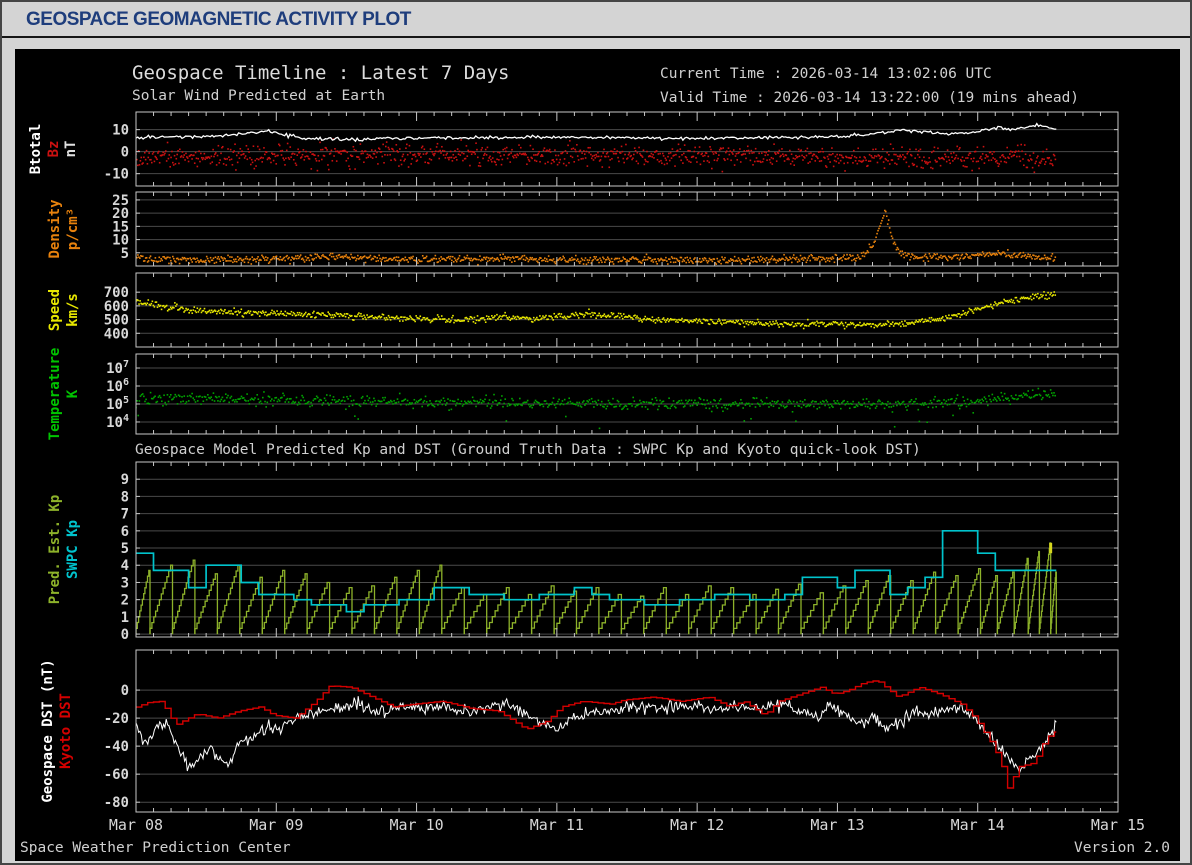  I want to click on series-geospace-dst, so click(596, 735).